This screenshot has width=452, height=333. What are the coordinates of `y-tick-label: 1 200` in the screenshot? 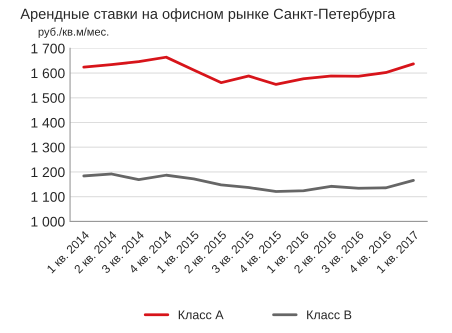 It's located at (48, 172).